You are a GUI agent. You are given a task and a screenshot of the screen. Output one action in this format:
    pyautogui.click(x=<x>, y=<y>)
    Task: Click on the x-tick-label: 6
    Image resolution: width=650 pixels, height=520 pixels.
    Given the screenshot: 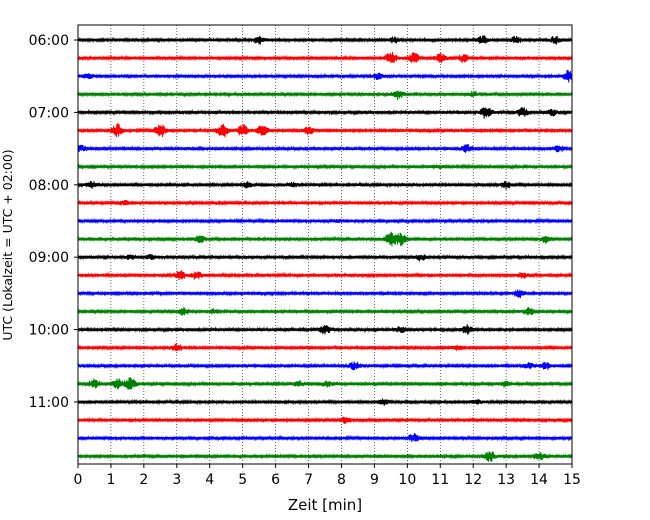 What is the action you would take?
    pyautogui.click(x=275, y=480)
    